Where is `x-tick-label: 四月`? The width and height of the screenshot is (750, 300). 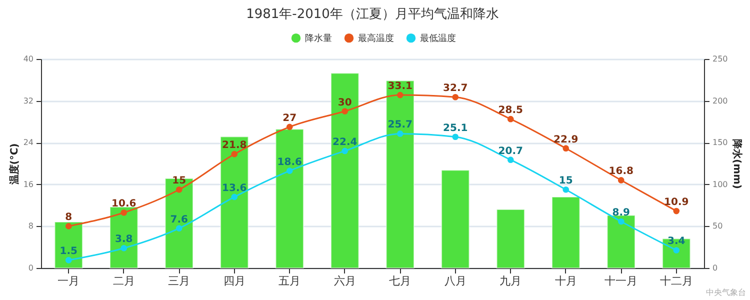 x-tick-label: 四月 is located at coordinates (234, 281).